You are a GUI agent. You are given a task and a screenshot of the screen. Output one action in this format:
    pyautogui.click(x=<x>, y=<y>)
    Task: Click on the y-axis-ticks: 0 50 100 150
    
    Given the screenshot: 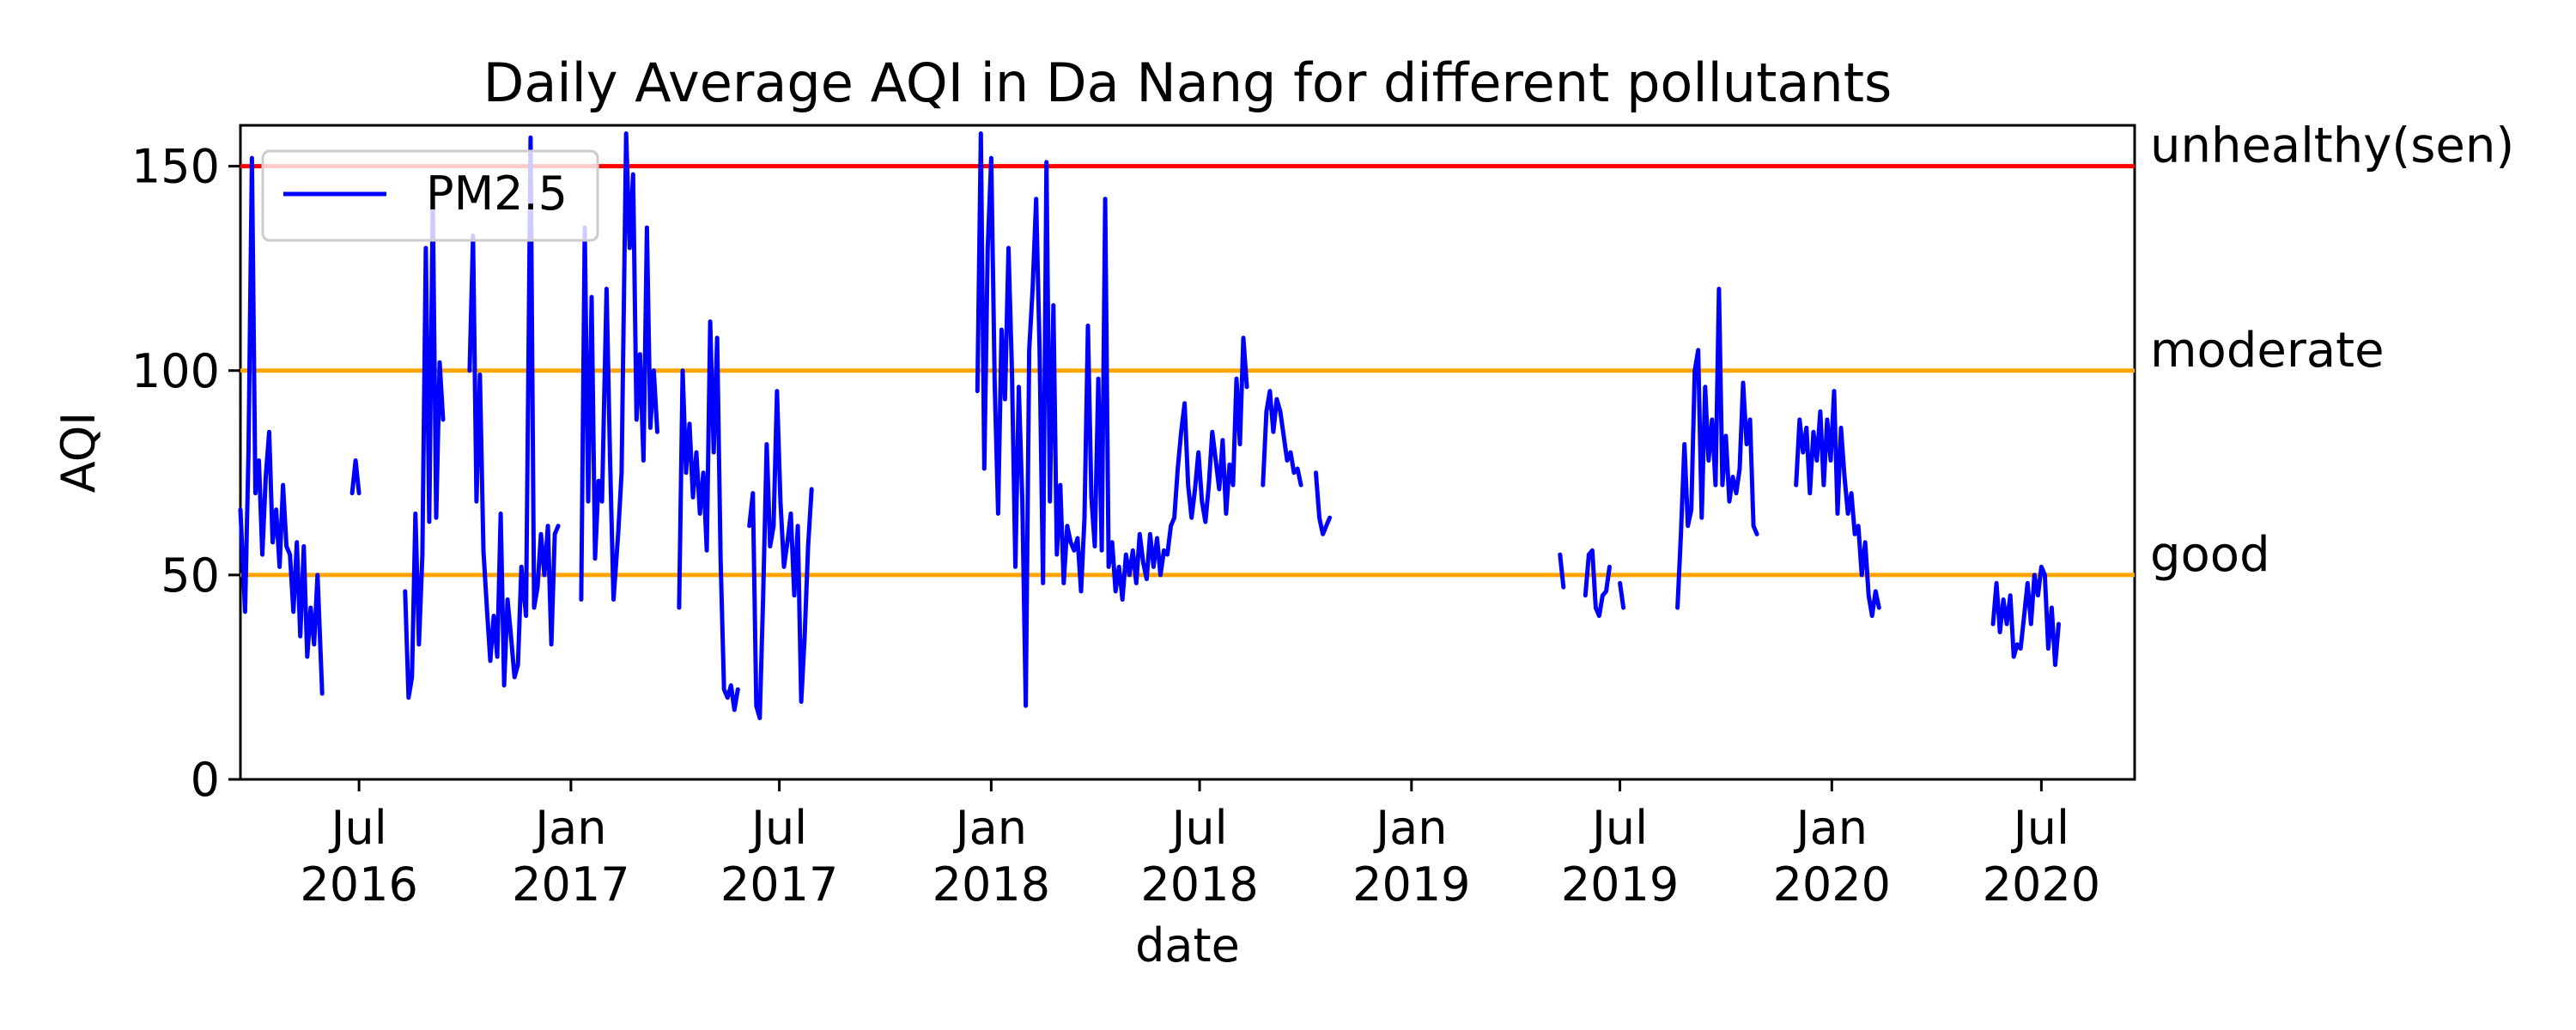 What is the action you would take?
    pyautogui.click(x=186, y=473)
    